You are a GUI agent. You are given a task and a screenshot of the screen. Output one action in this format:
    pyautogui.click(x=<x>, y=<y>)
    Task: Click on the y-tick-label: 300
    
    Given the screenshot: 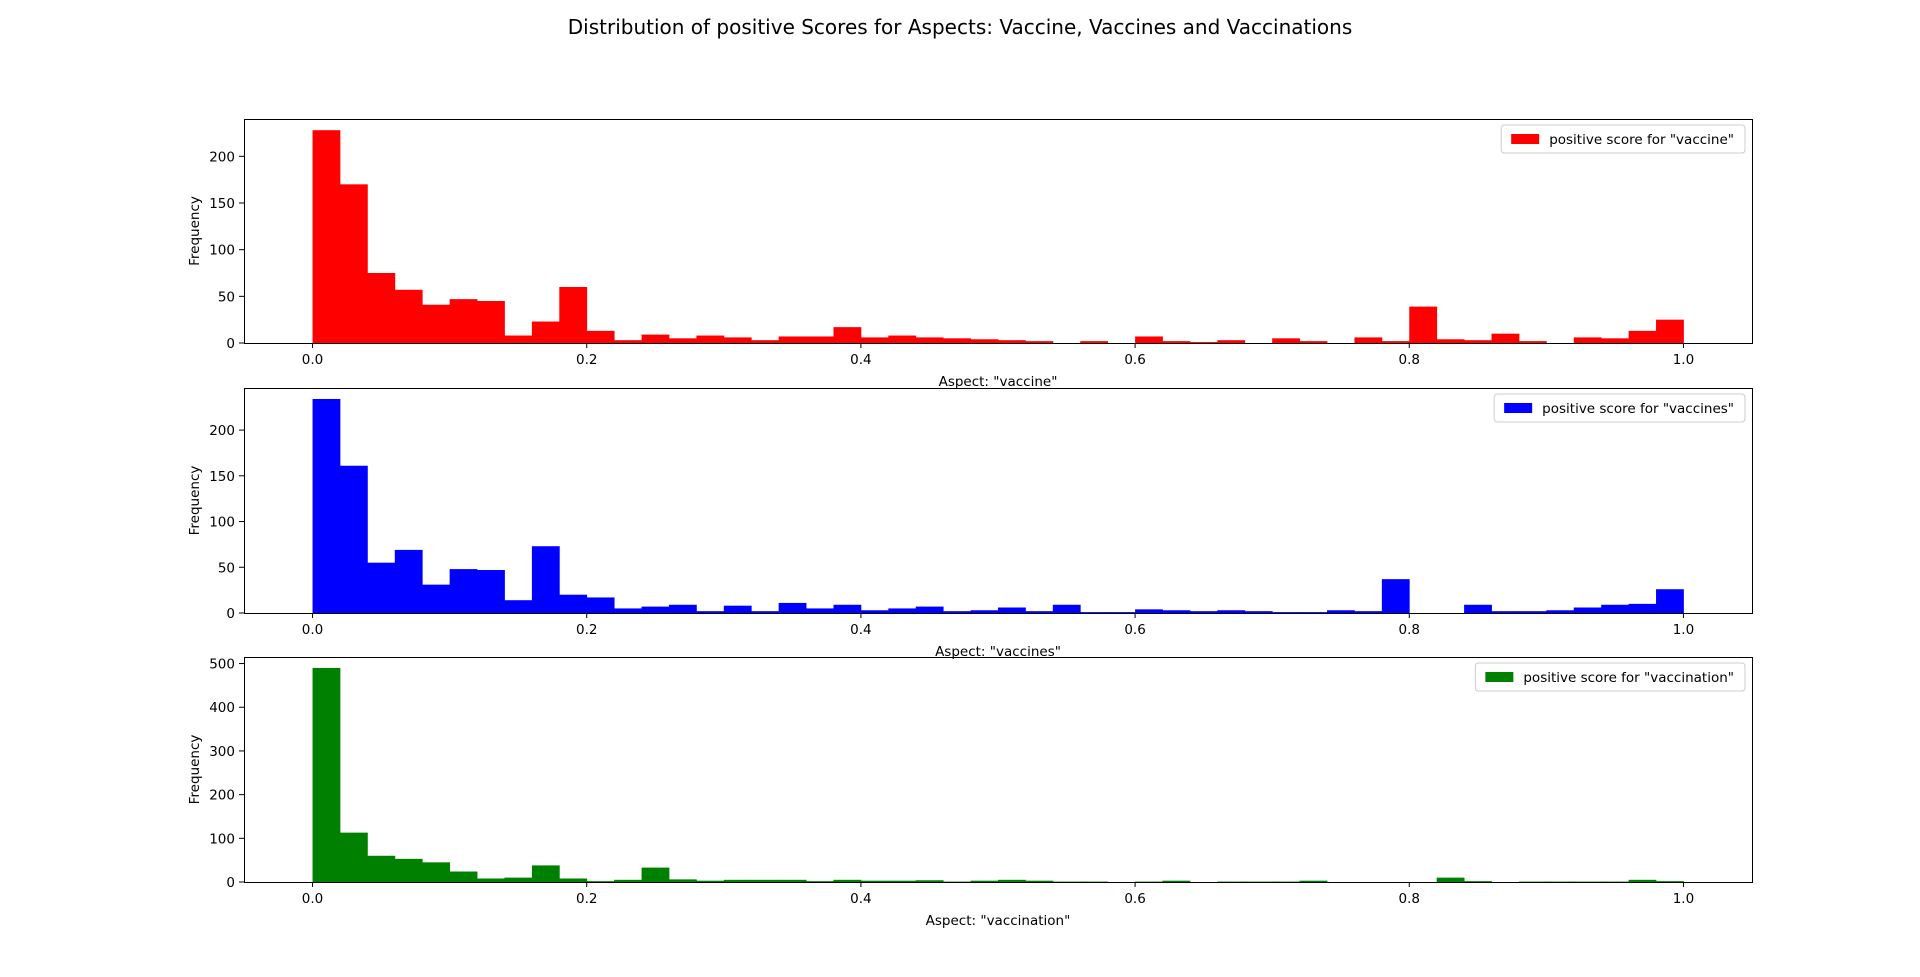 What is the action you would take?
    pyautogui.click(x=222, y=752)
    